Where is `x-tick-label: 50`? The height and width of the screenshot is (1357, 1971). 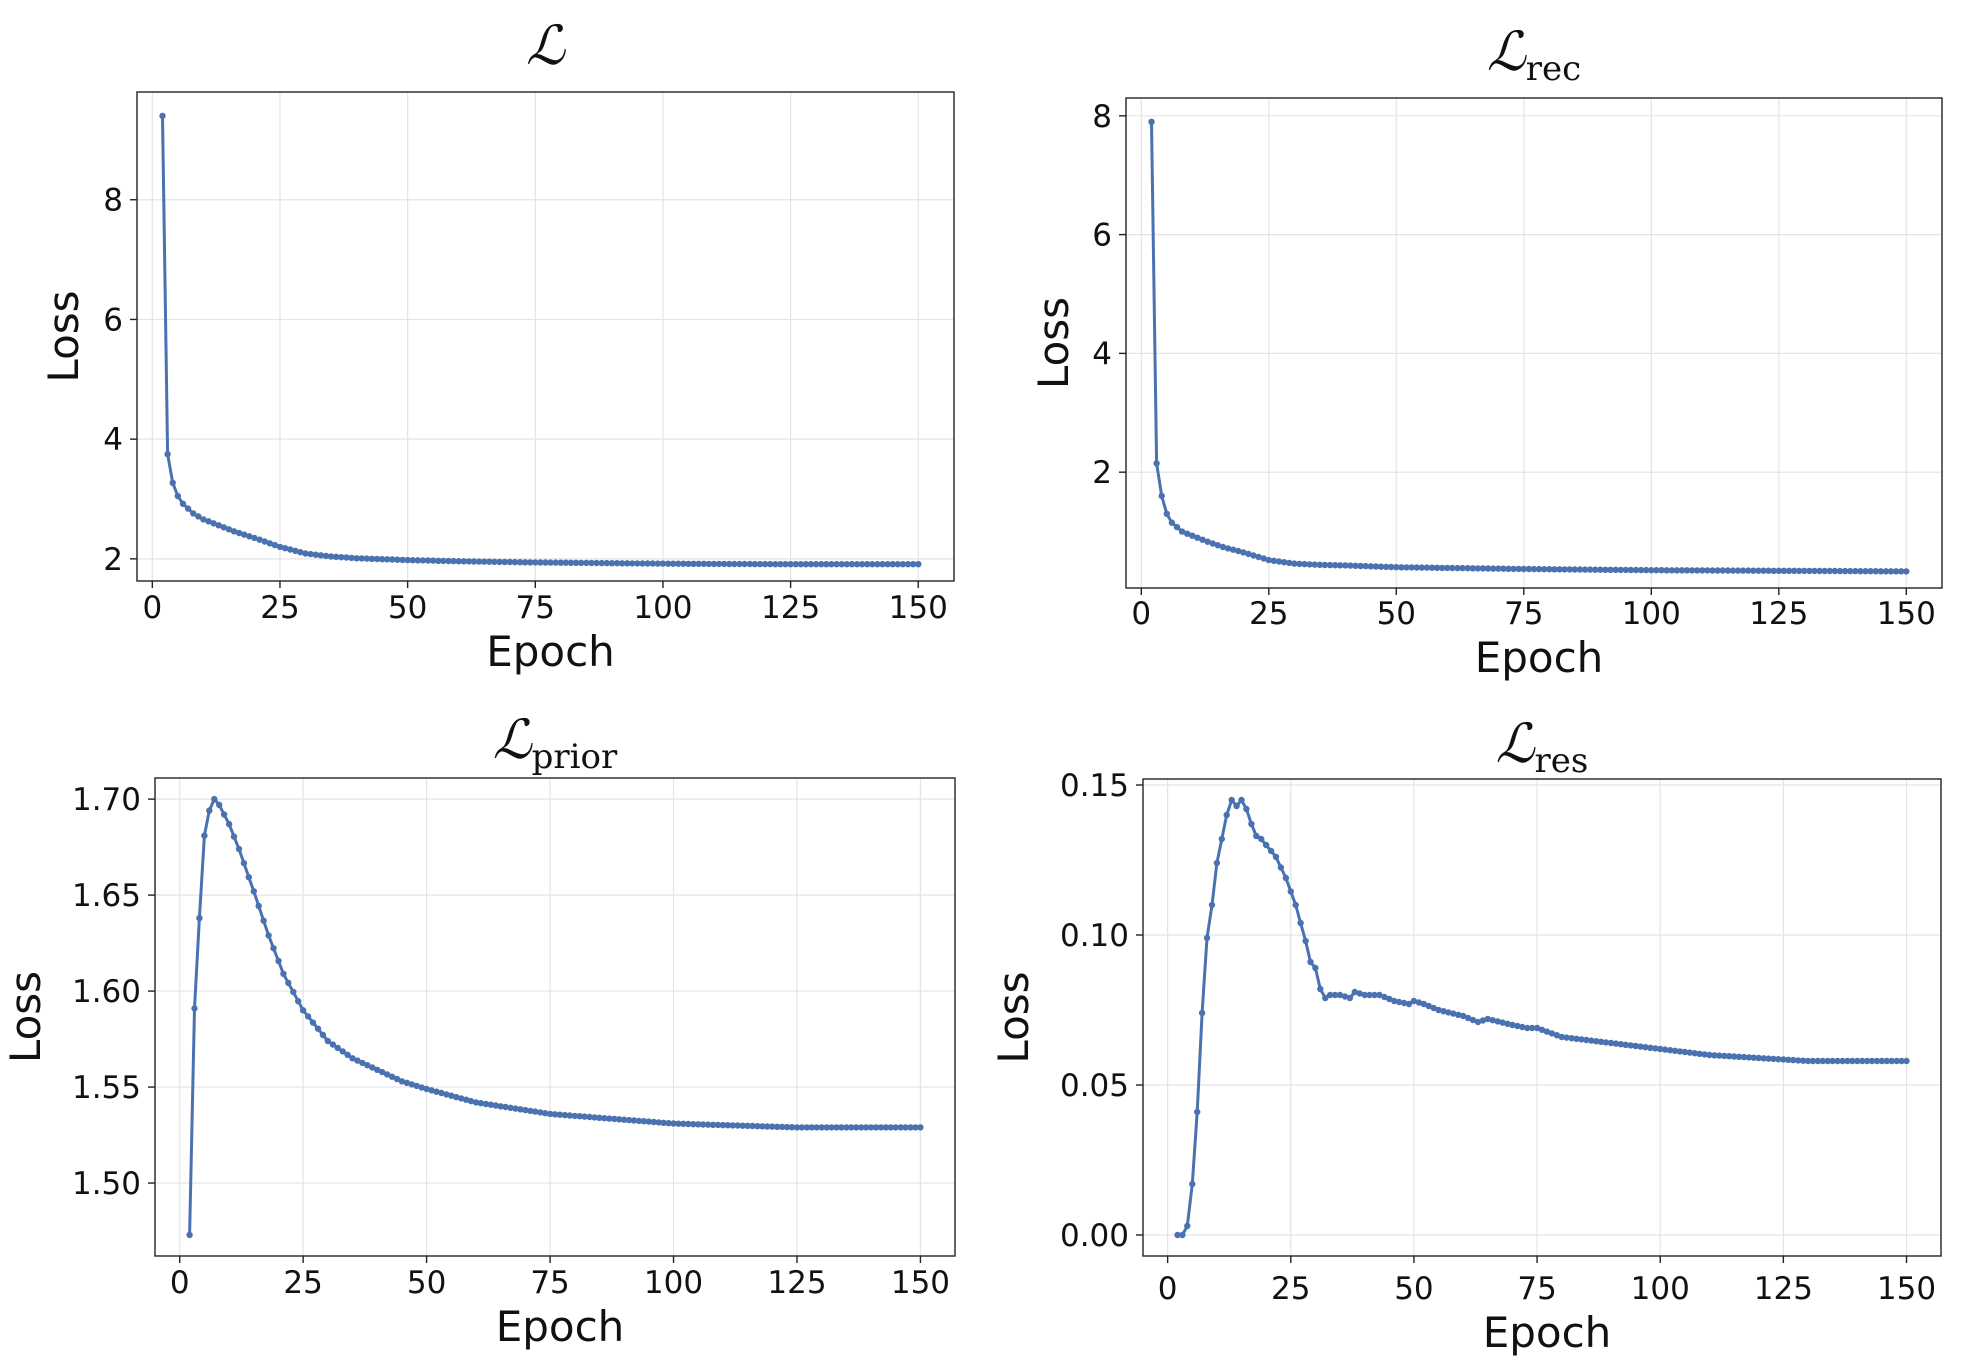
x-tick-label: 50 is located at coordinates (407, 608).